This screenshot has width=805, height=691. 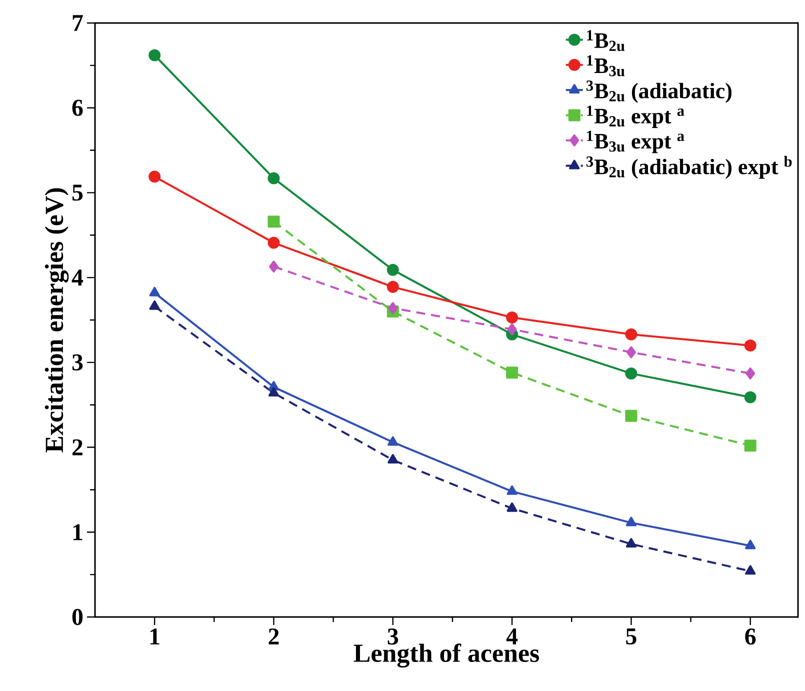 I want to click on legend-label: $^{1}$B$_{2u}$, so click(x=606, y=41).